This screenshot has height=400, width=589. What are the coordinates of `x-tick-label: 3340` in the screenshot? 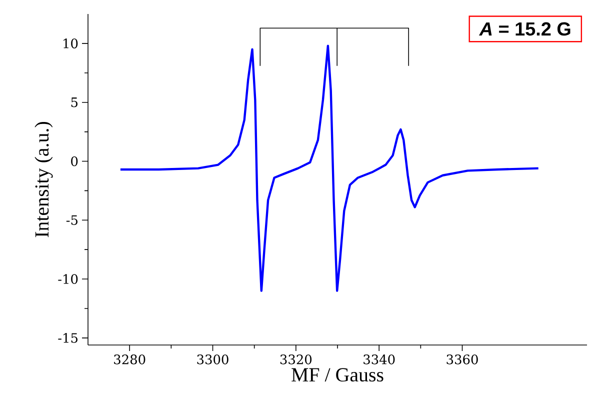 It's located at (379, 359).